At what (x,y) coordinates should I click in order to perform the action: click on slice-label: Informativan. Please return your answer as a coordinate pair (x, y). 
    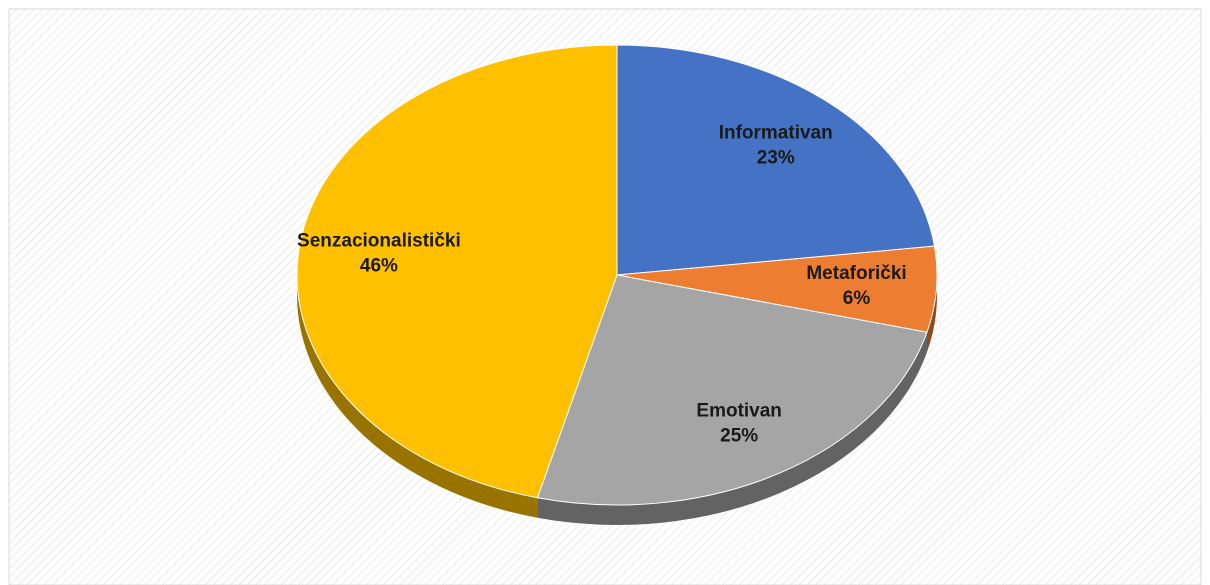
    Looking at the image, I should click on (776, 133).